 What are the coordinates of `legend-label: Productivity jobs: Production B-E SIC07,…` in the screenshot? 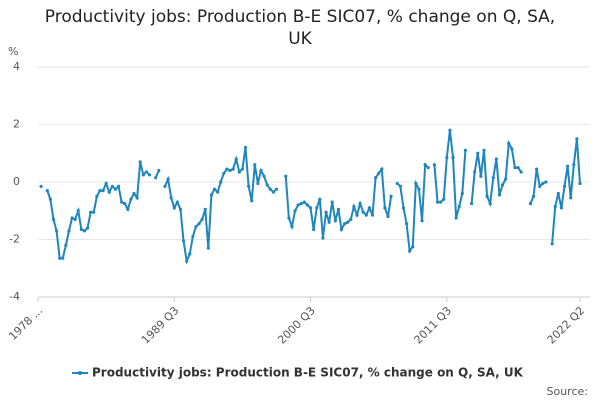 It's located at (308, 373).